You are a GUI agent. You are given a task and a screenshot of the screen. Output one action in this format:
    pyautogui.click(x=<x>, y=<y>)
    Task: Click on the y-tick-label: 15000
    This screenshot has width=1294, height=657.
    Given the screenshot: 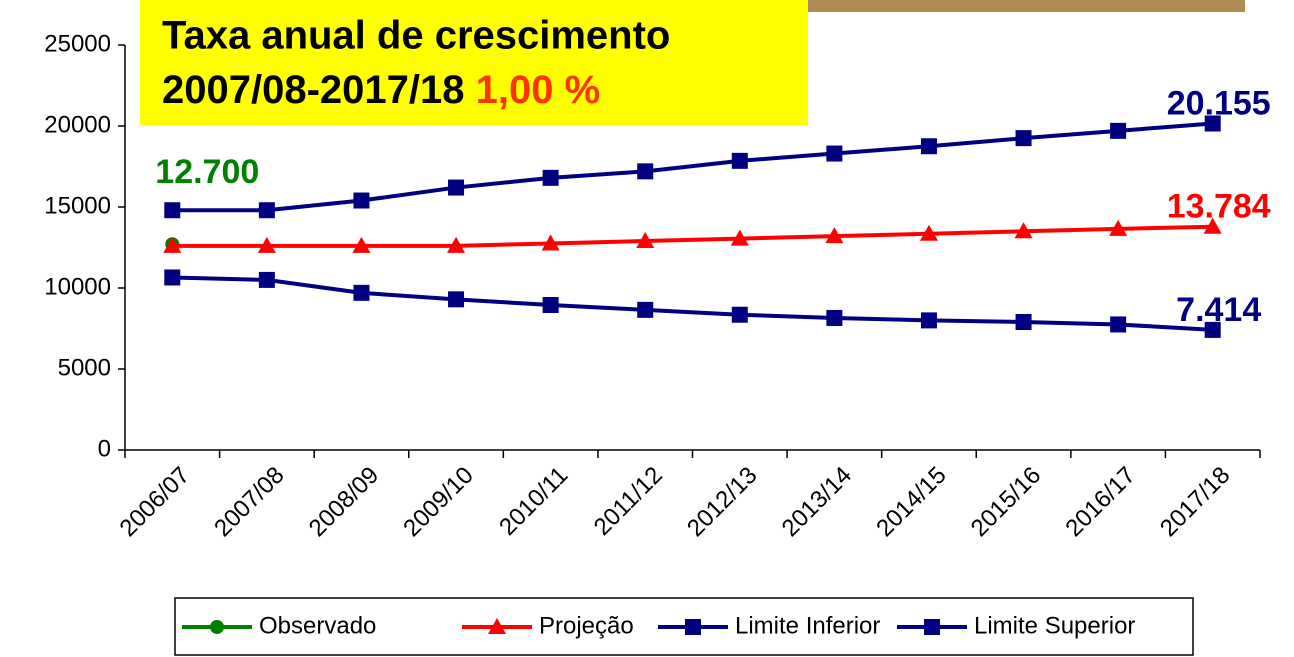 What is the action you would take?
    pyautogui.click(x=77, y=205)
    